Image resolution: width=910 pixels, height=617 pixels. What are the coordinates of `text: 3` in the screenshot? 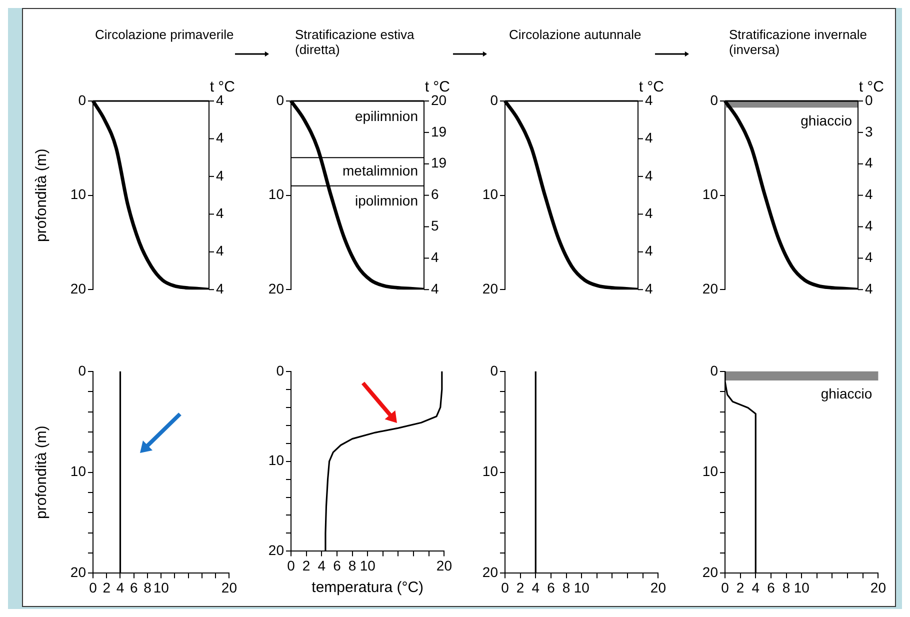 It's located at (869, 131).